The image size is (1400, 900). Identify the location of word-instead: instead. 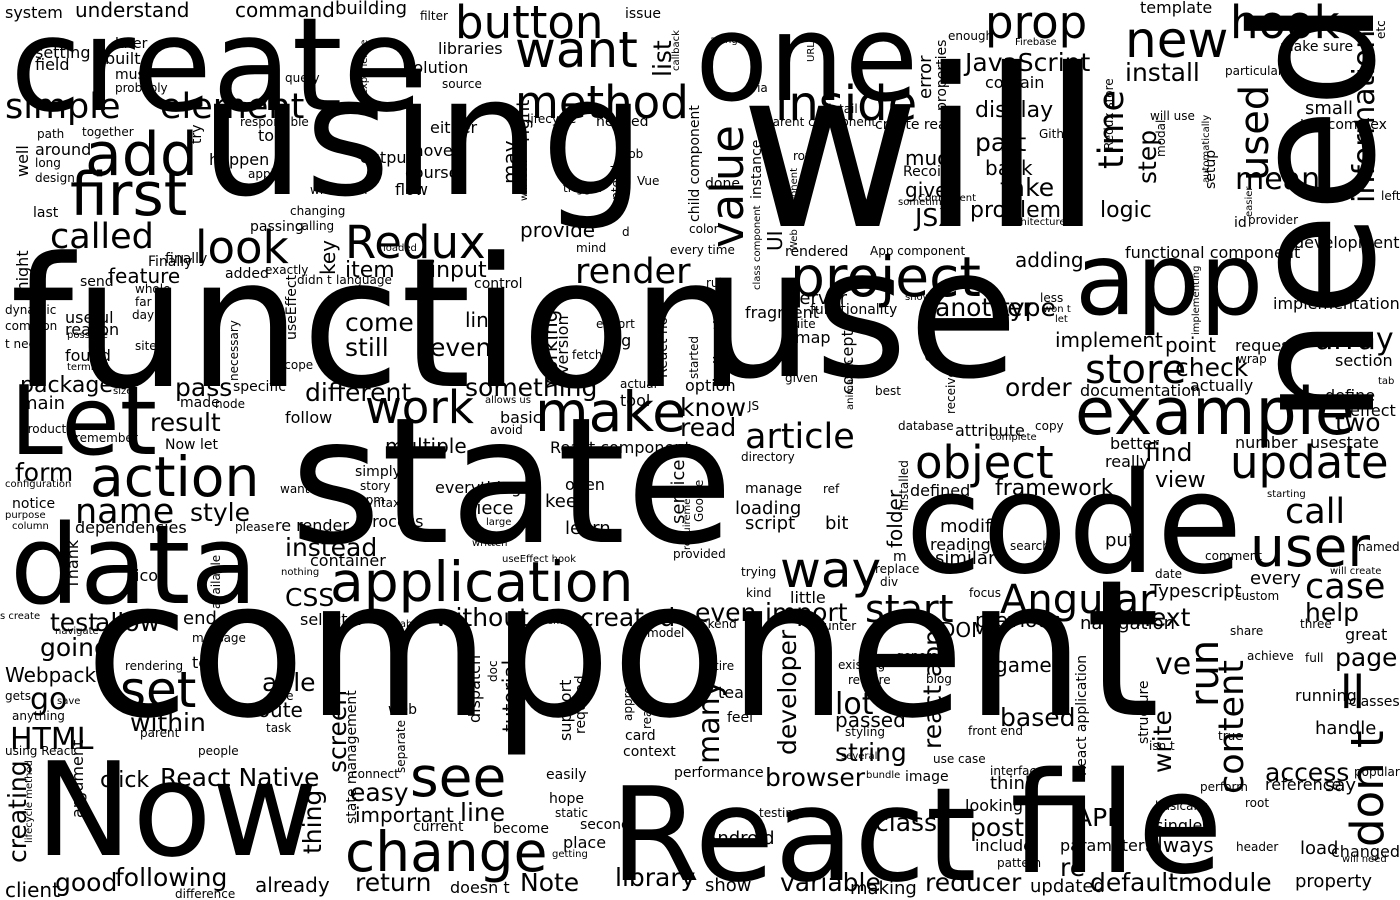
(331, 547).